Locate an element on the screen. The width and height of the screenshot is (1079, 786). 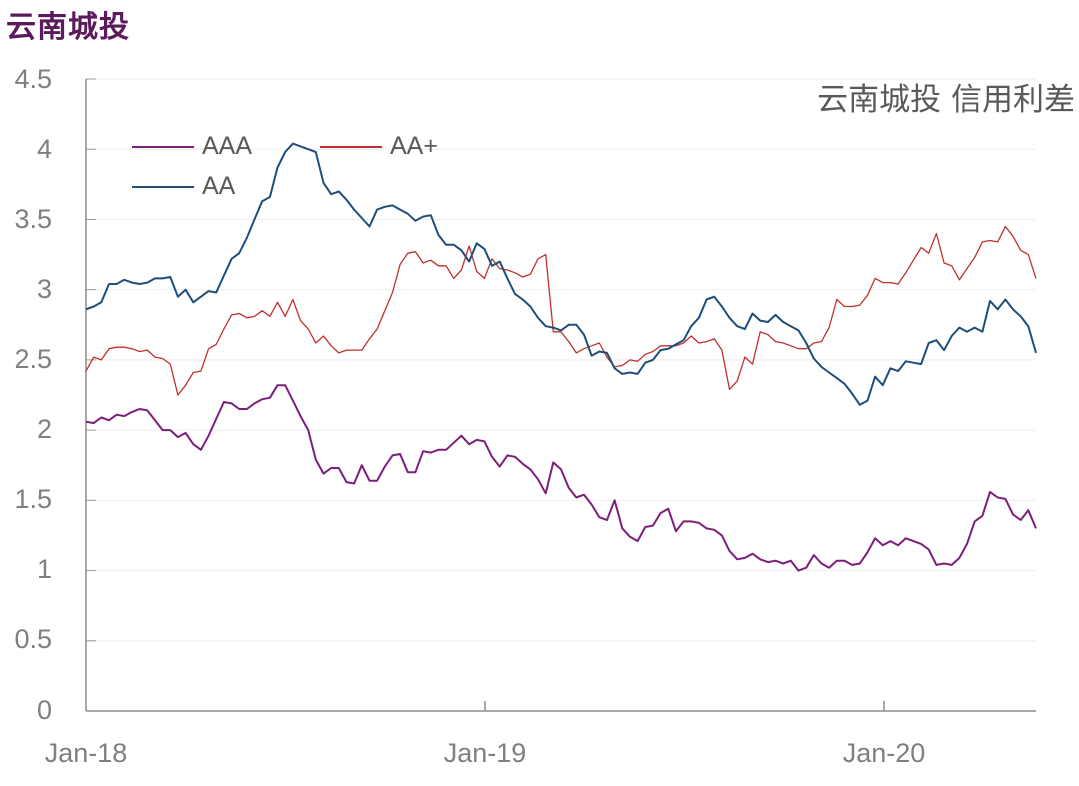
legend-label: AA+ is located at coordinates (414, 146).